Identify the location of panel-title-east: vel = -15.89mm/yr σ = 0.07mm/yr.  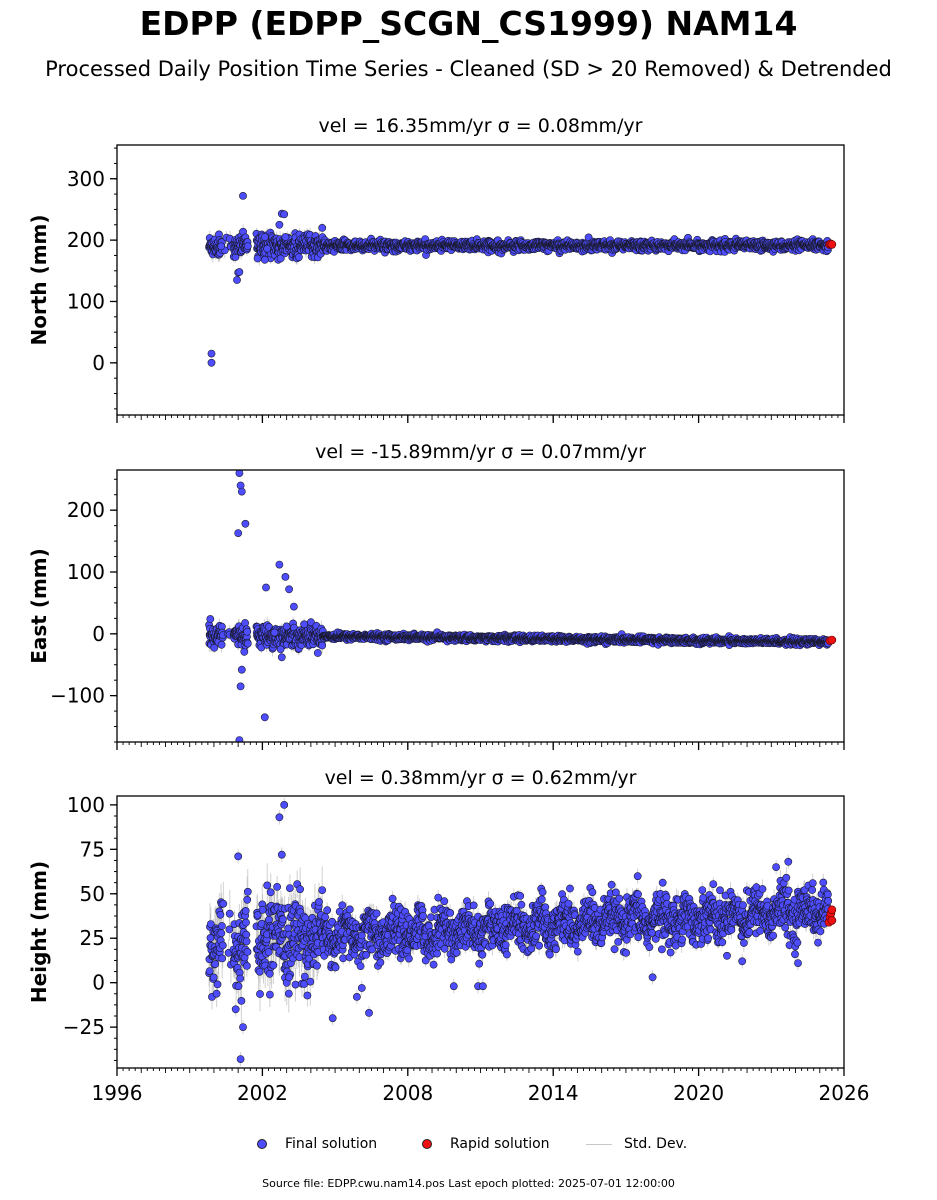
(480, 452).